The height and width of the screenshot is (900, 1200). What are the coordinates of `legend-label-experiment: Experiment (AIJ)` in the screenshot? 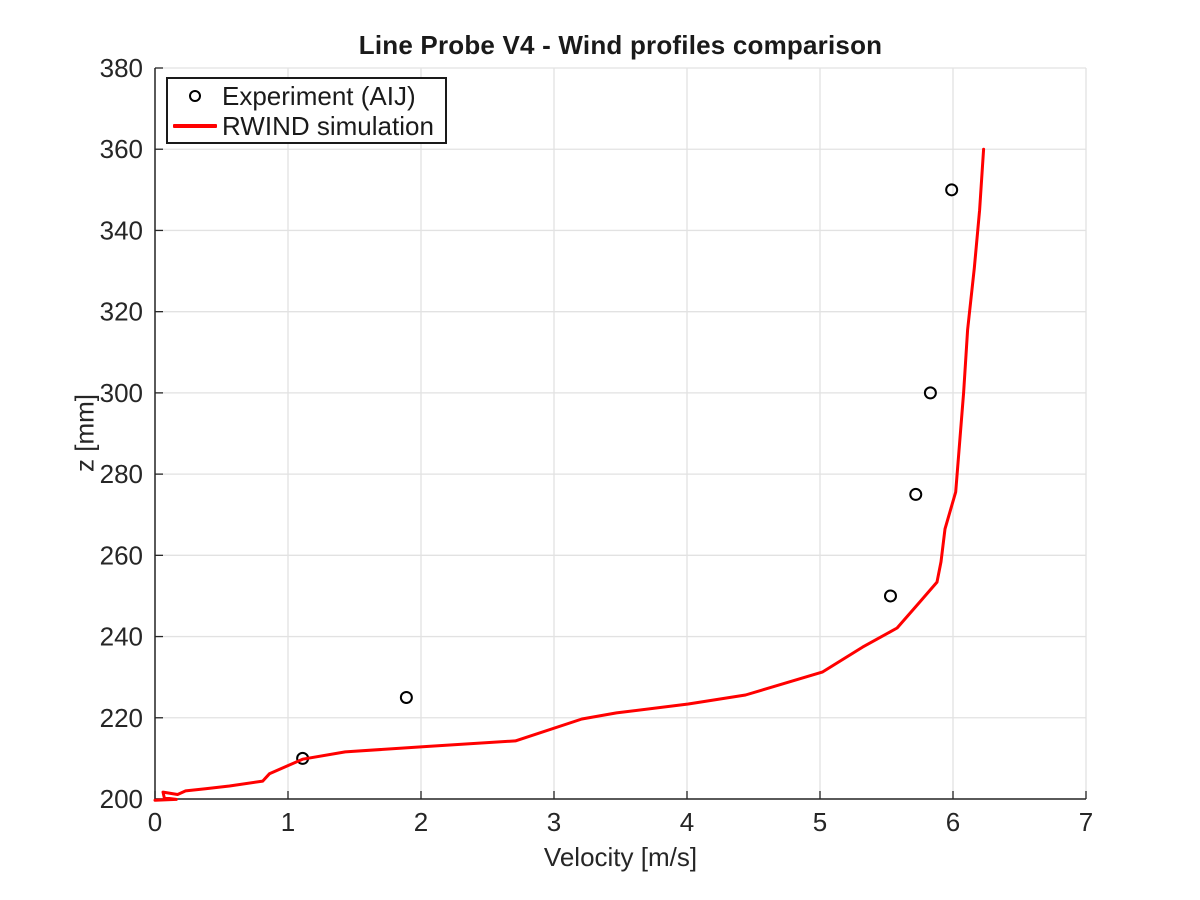 It's located at (319, 95).